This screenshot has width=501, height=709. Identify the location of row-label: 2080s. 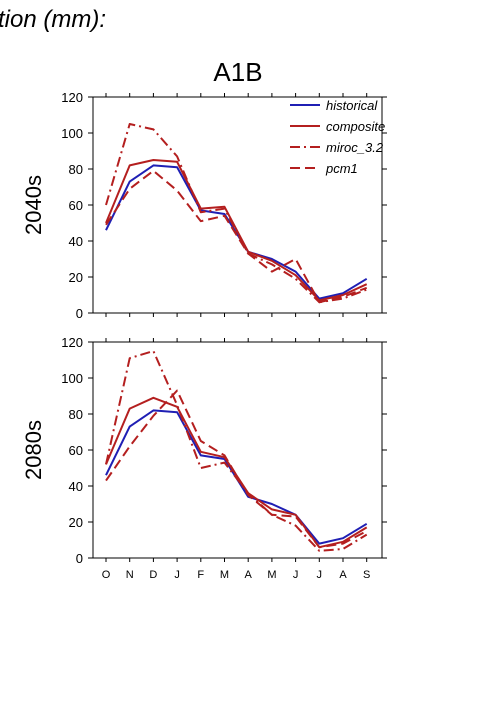
(33, 450).